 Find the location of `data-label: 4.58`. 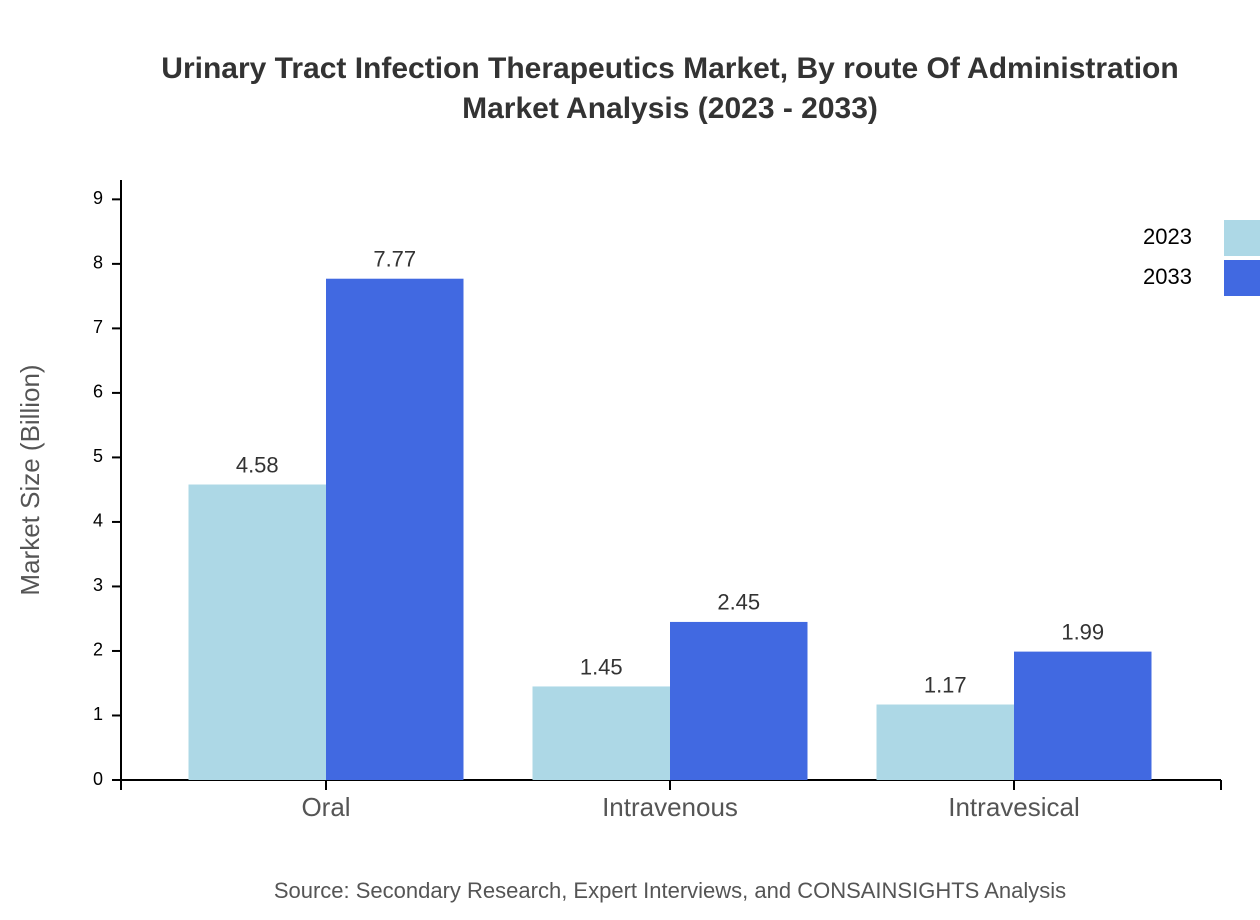

data-label: 4.58 is located at coordinates (257, 464).